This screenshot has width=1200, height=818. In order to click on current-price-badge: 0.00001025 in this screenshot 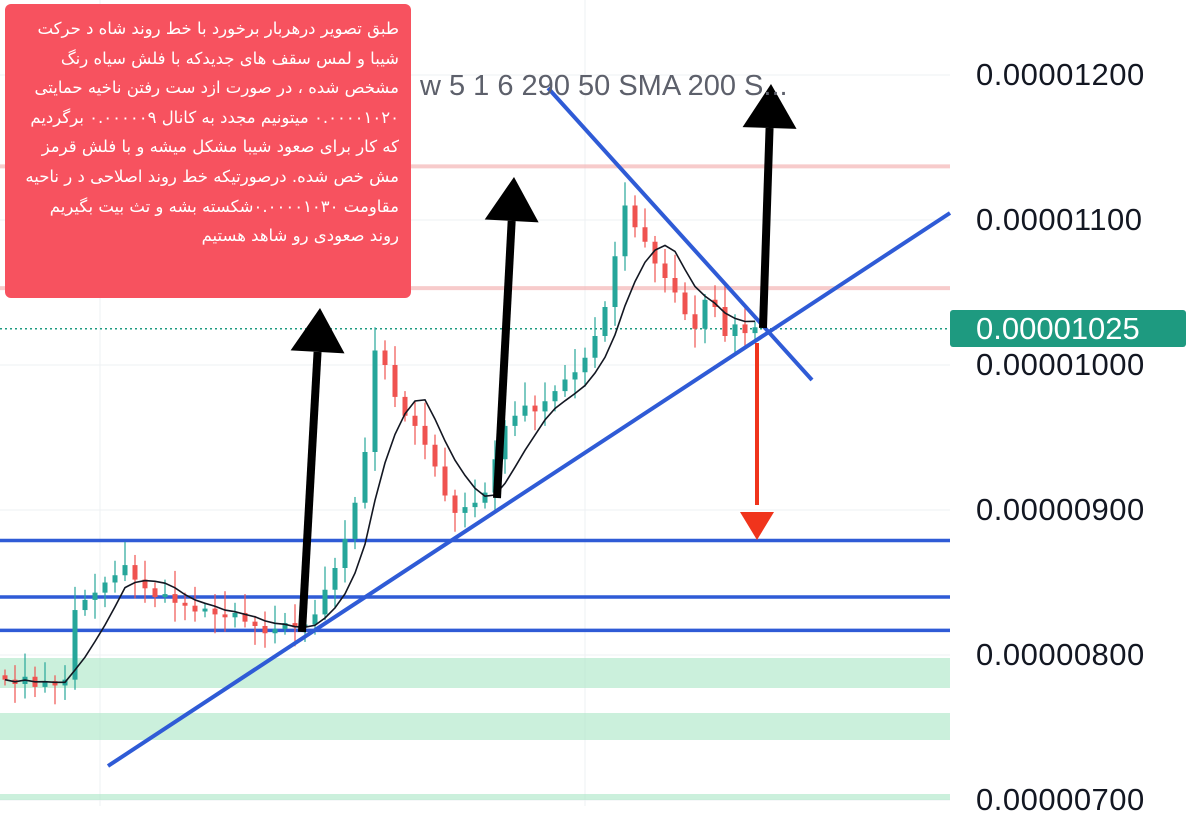, I will do `click(1068, 328)`.